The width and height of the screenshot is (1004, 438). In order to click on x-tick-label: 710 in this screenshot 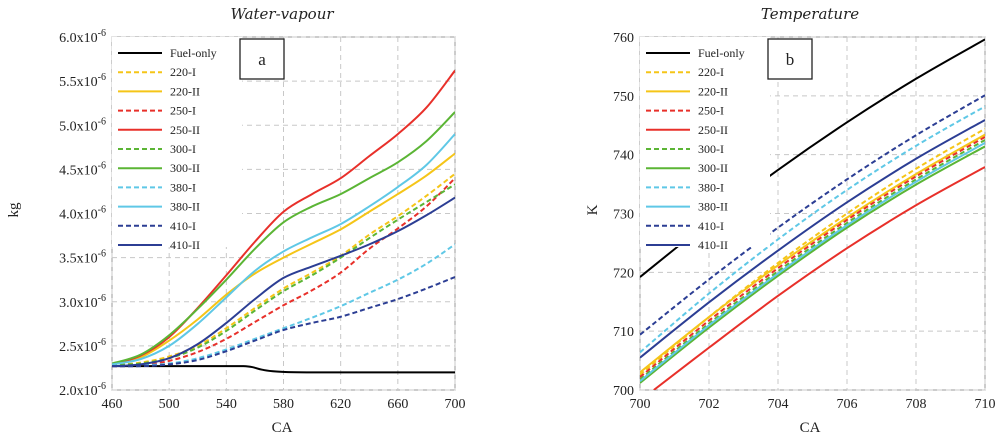, I will do `click(985, 404)`.